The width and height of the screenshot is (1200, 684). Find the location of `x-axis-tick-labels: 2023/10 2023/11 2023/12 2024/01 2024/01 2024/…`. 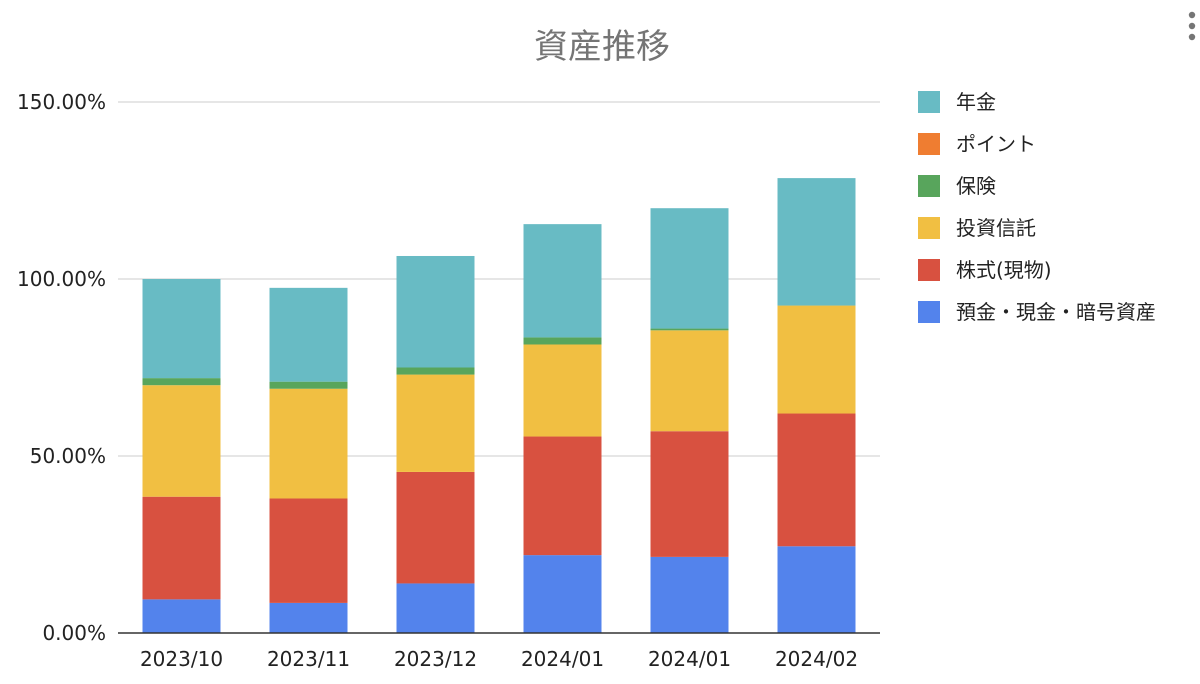

x-axis-tick-labels: 2023/10 2023/11 2023/12 2024/01 2024/01 2024/… is located at coordinates (499, 659).